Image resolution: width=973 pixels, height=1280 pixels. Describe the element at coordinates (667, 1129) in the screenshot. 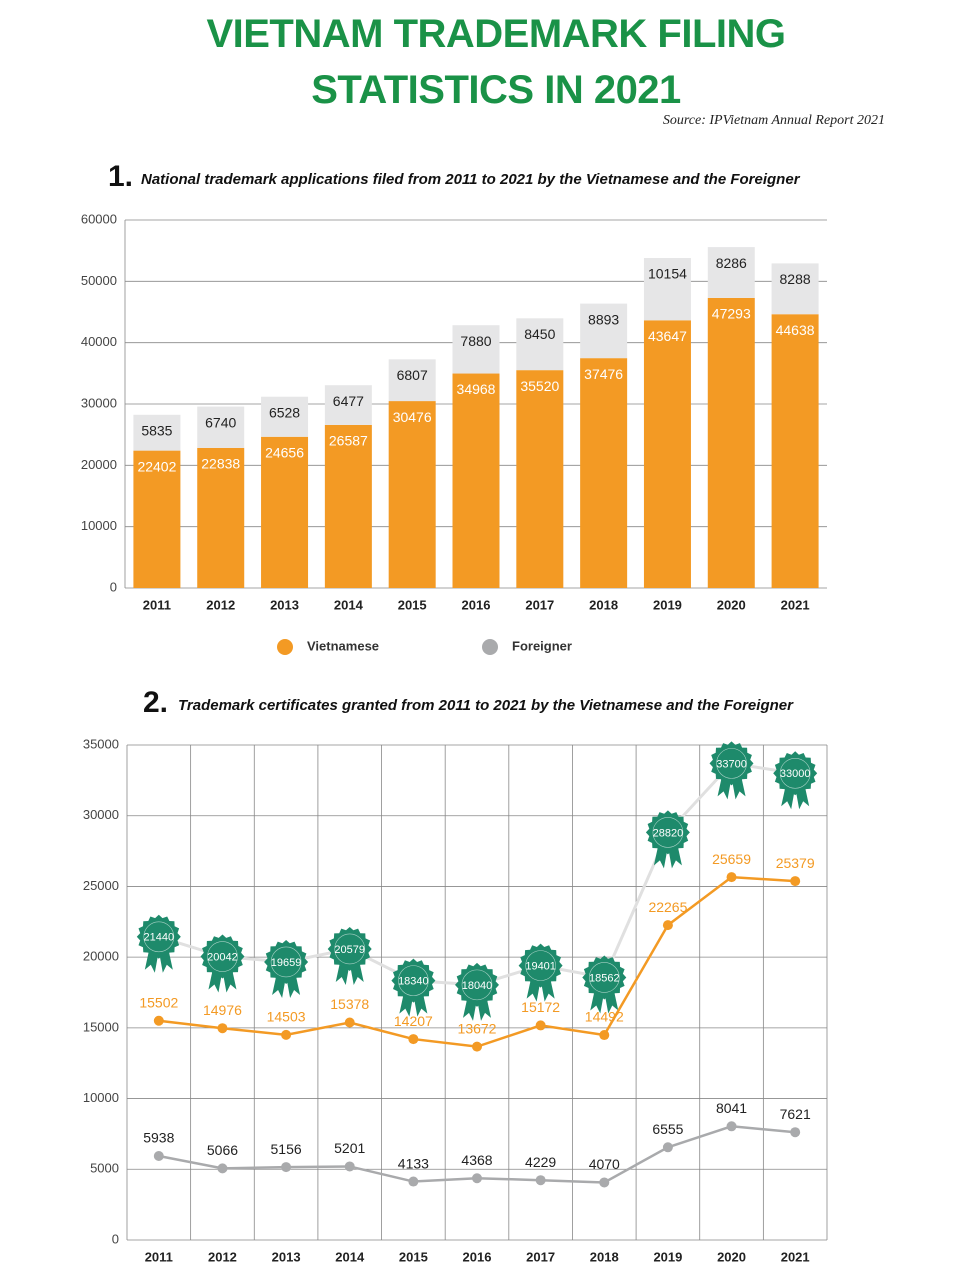

I see `value-label: 6555` at that location.